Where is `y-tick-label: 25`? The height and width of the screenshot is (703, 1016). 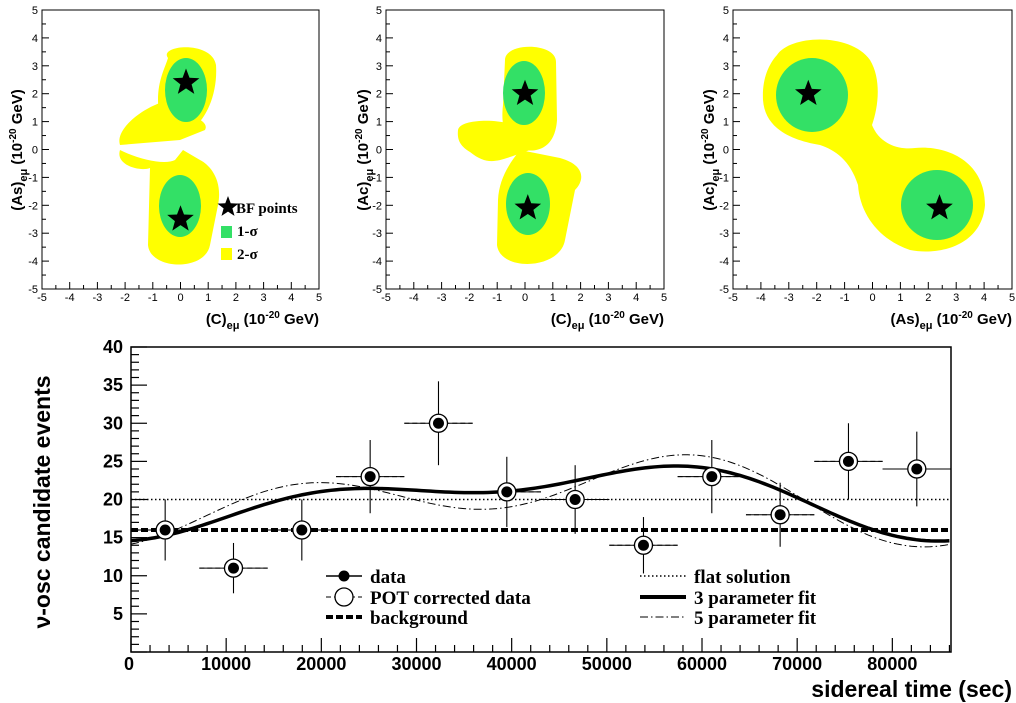 y-tick-label: 25 is located at coordinates (113, 461).